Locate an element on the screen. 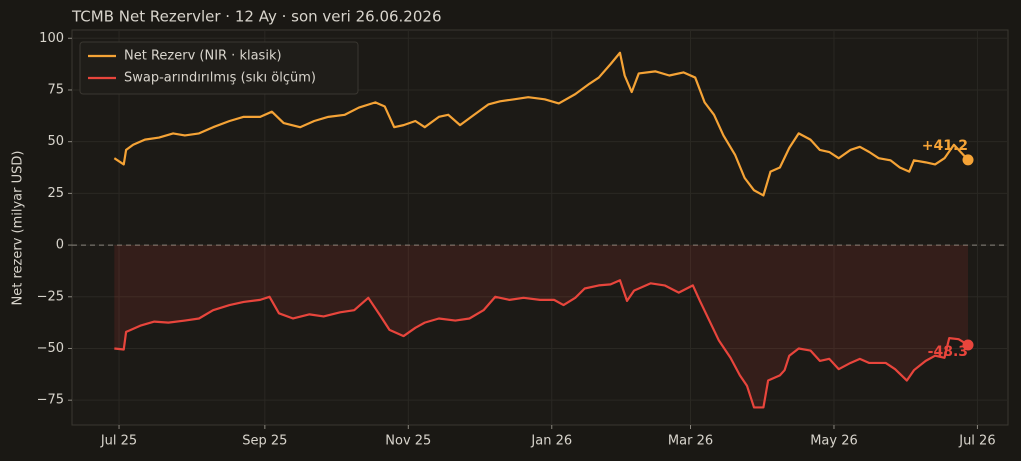  y-tick-label: 0 is located at coordinates (60, 245).